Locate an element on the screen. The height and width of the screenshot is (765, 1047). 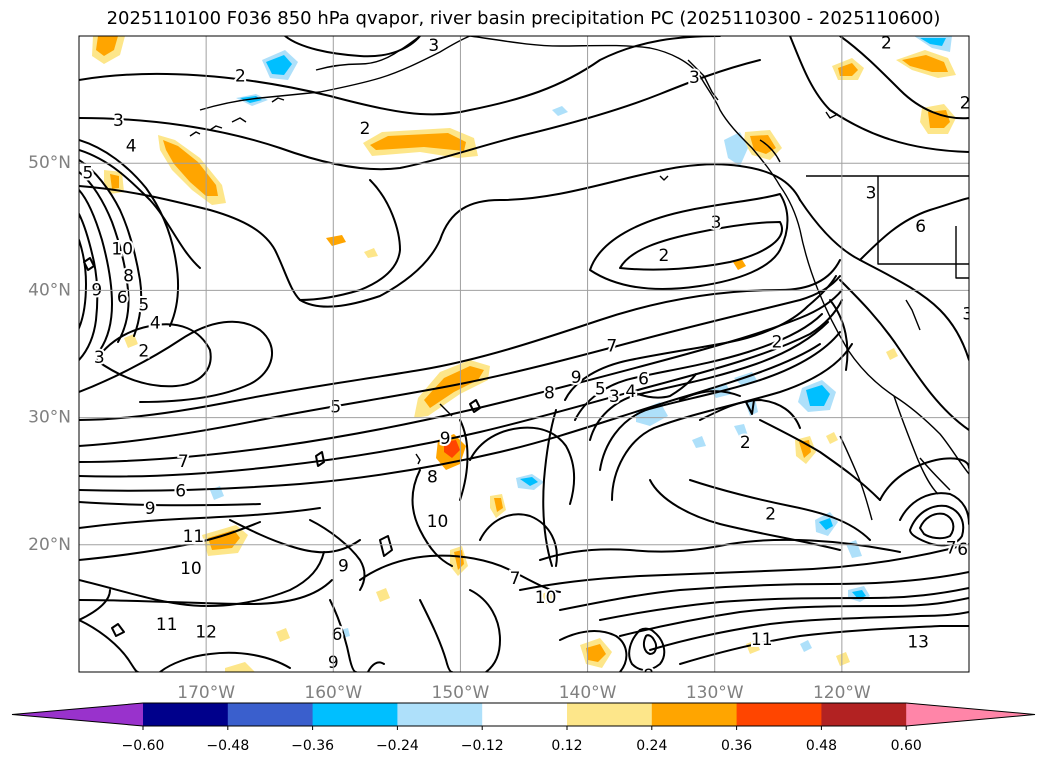
longitude-tick-label: 130°W is located at coordinates (715, 693).